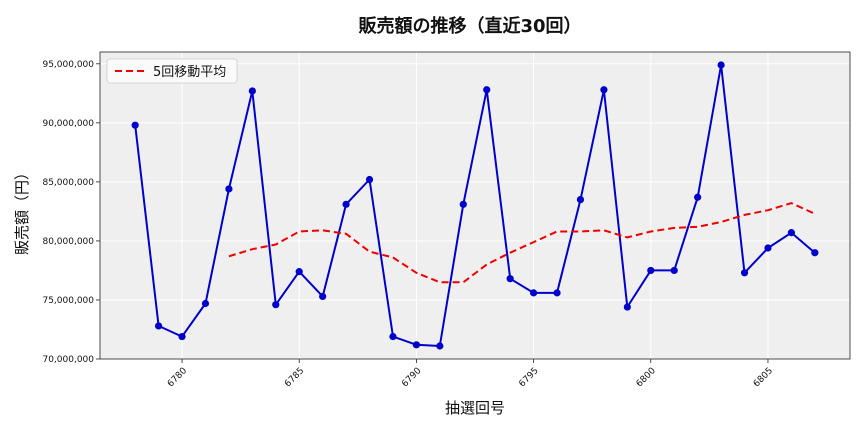 The width and height of the screenshot is (864, 432). Describe the element at coordinates (68, 301) in the screenshot. I see `y-tick-label: 75,000,000` at that location.